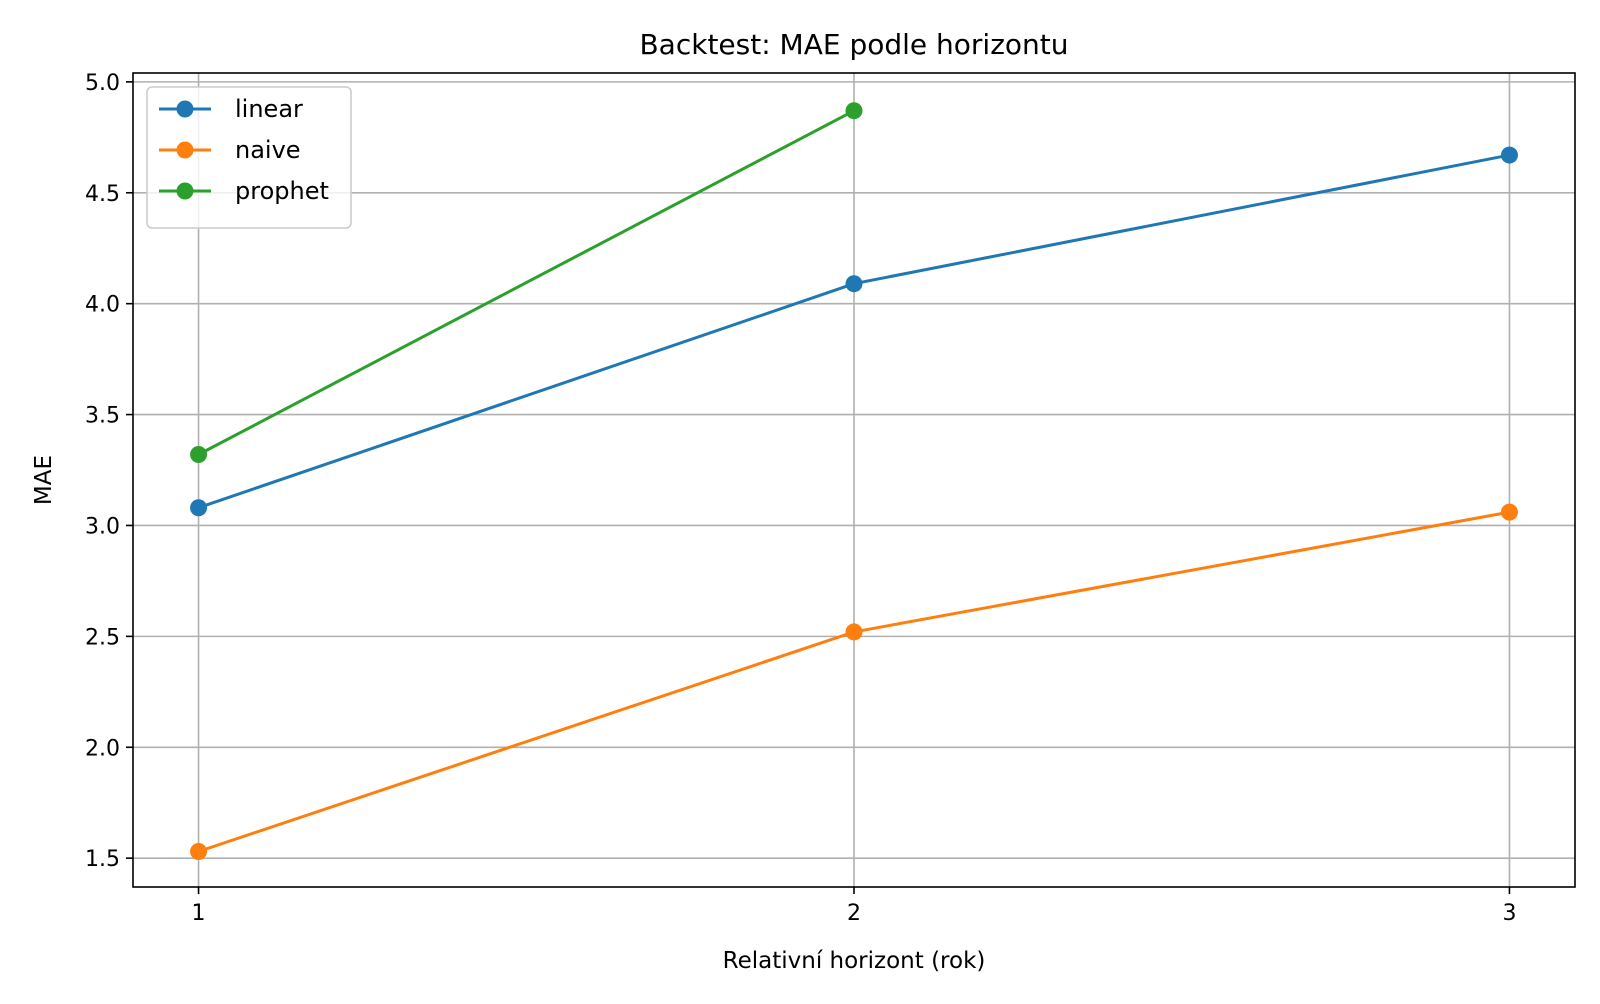 The image size is (1600, 1004). I want to click on y-tick-label: 3.5, so click(102, 416).